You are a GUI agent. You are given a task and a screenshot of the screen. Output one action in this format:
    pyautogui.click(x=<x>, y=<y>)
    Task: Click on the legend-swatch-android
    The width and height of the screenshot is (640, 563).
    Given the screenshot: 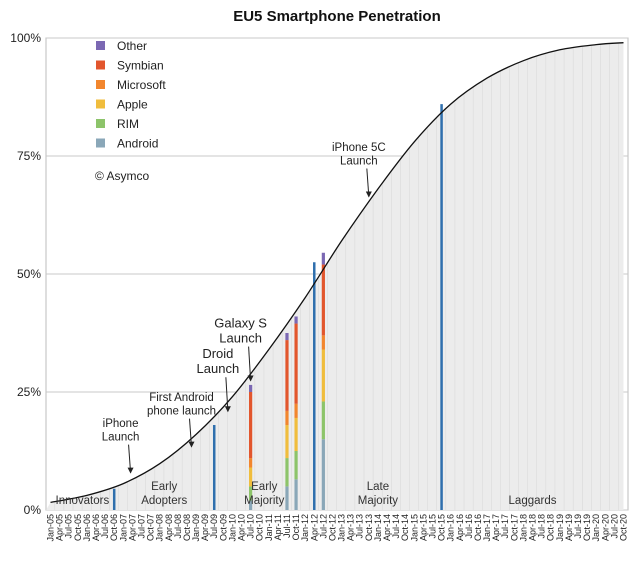 What is the action you would take?
    pyautogui.click(x=100, y=143)
    